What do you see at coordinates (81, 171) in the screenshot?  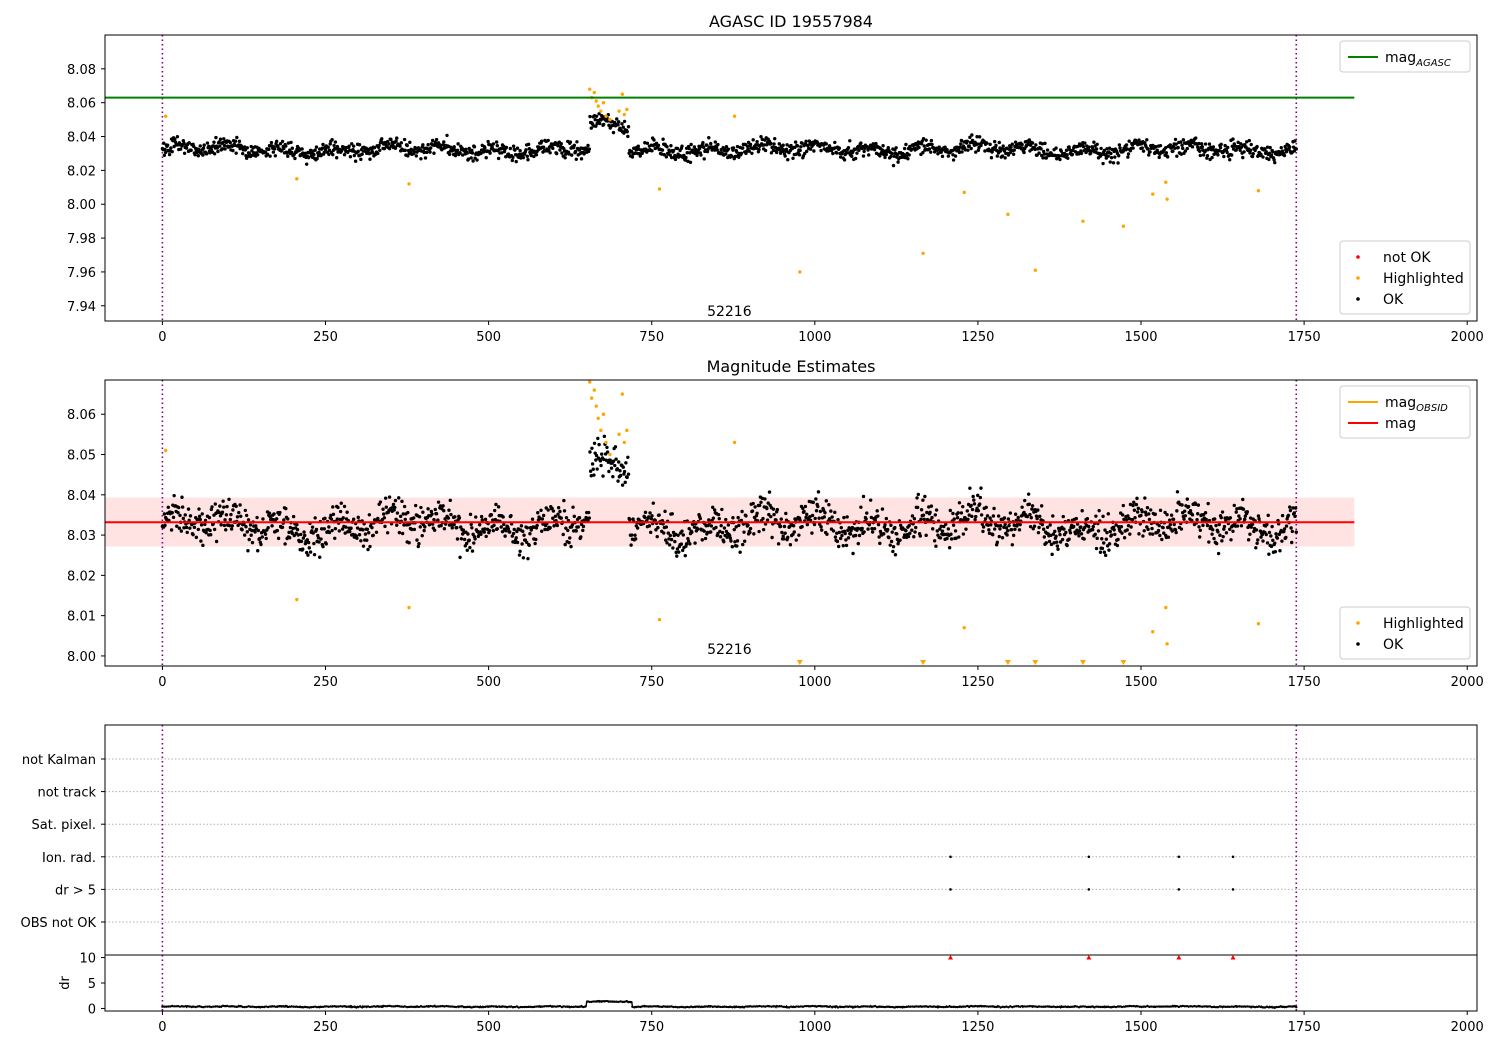 I see `panel1-ytick-label: 8.02` at bounding box center [81, 171].